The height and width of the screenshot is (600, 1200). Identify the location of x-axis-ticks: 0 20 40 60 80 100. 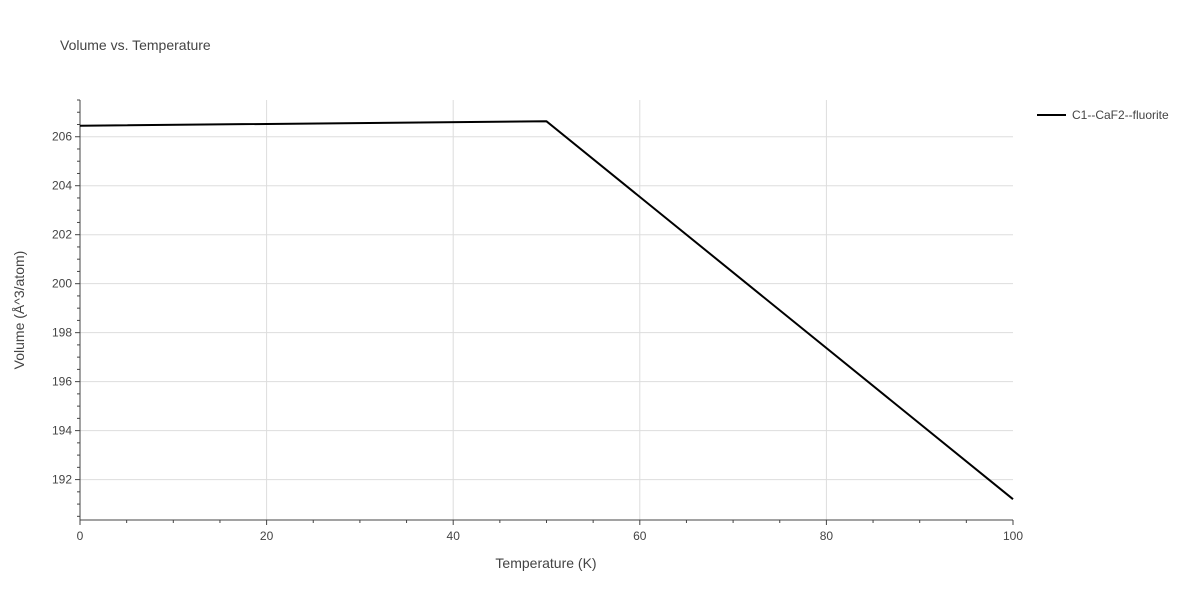
(550, 531).